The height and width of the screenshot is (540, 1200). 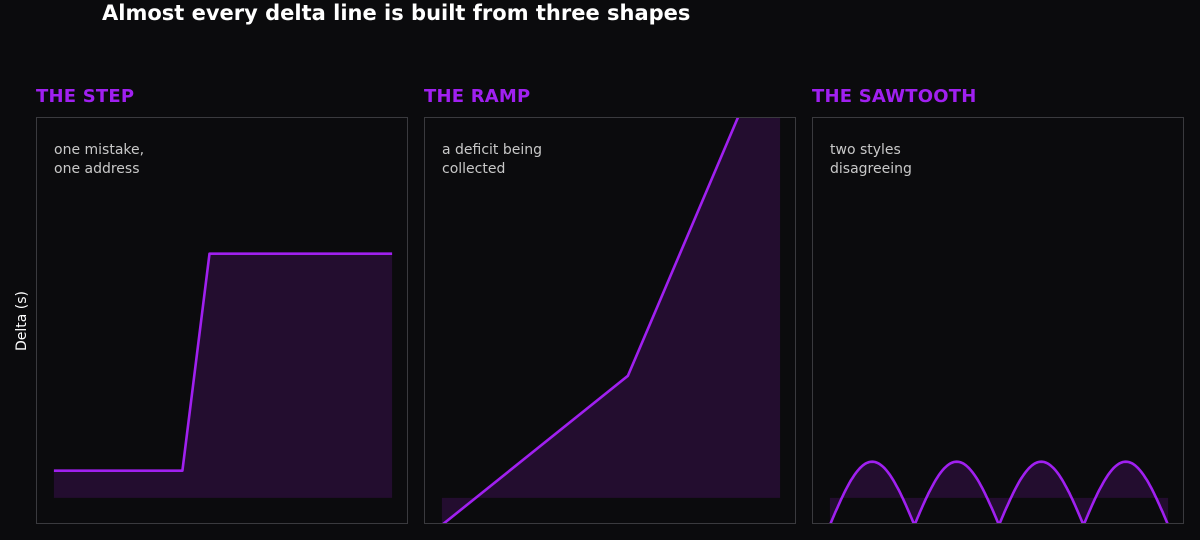 I want to click on panel-sawtooth-plot, so click(x=999, y=491).